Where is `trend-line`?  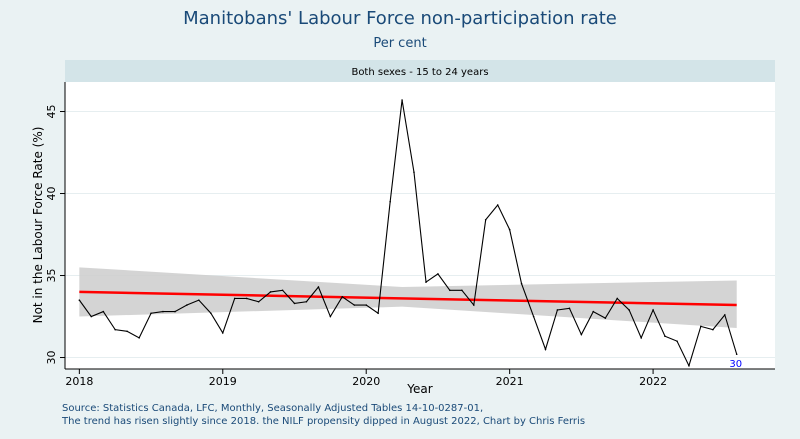 trend-line is located at coordinates (408, 298).